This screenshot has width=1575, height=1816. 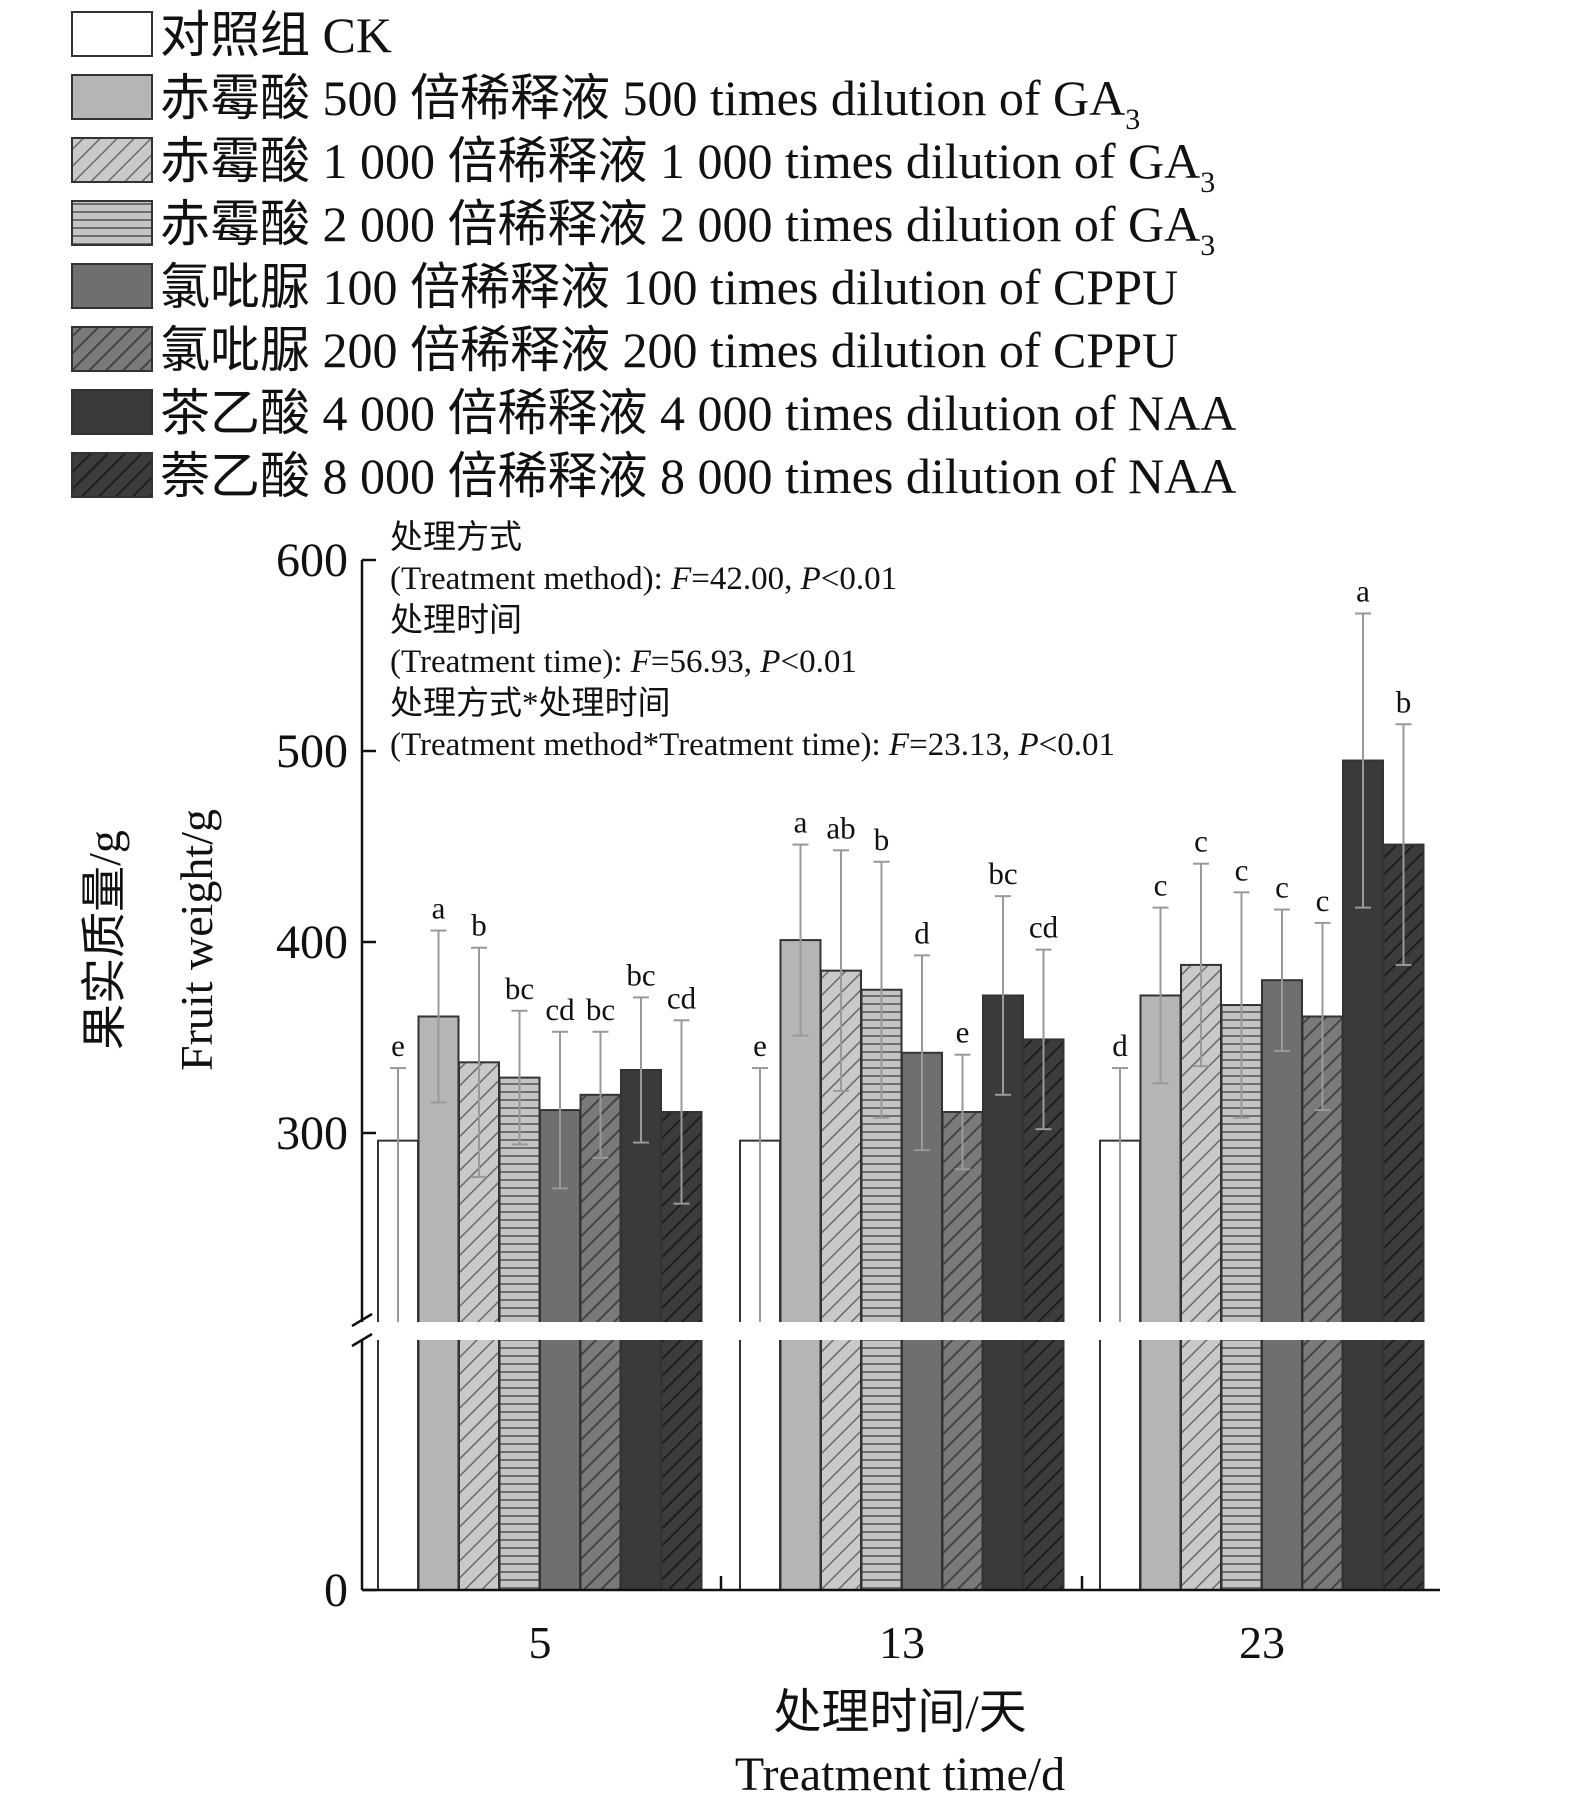 I want to click on y-axis-label-cn: 果实质量/g, so click(x=104, y=940).